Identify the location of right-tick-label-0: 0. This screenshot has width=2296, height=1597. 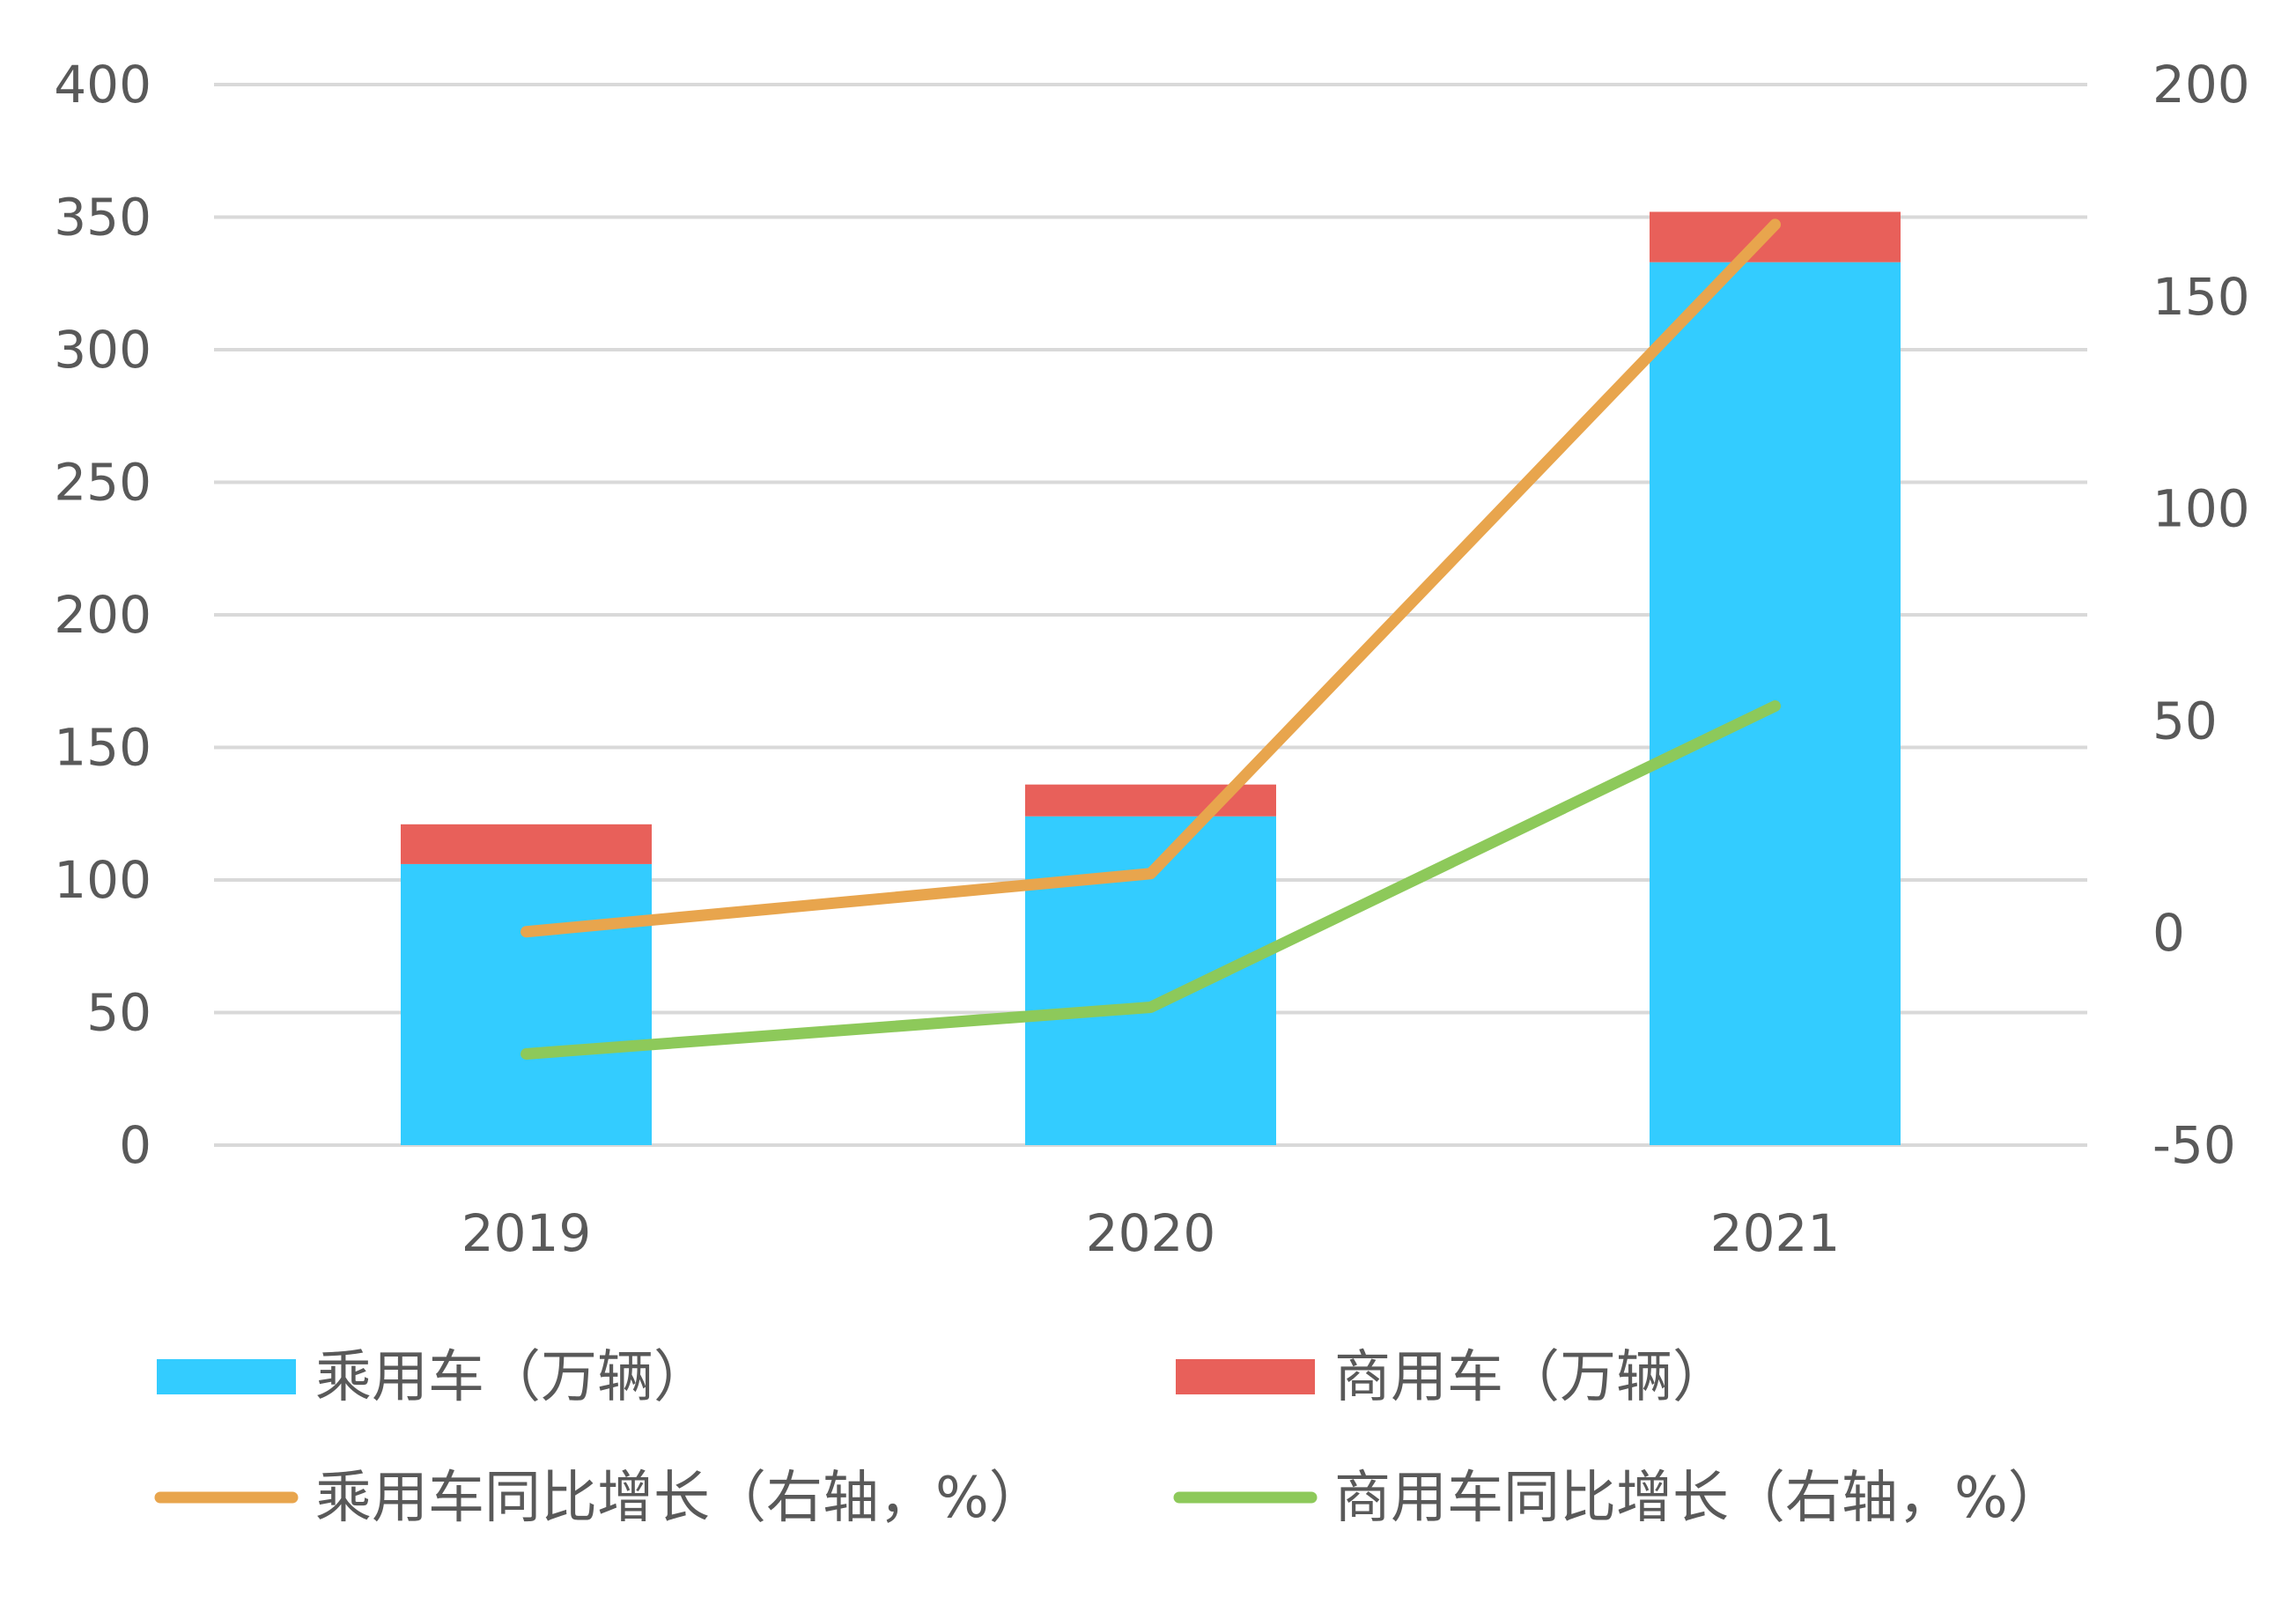
(2168, 933).